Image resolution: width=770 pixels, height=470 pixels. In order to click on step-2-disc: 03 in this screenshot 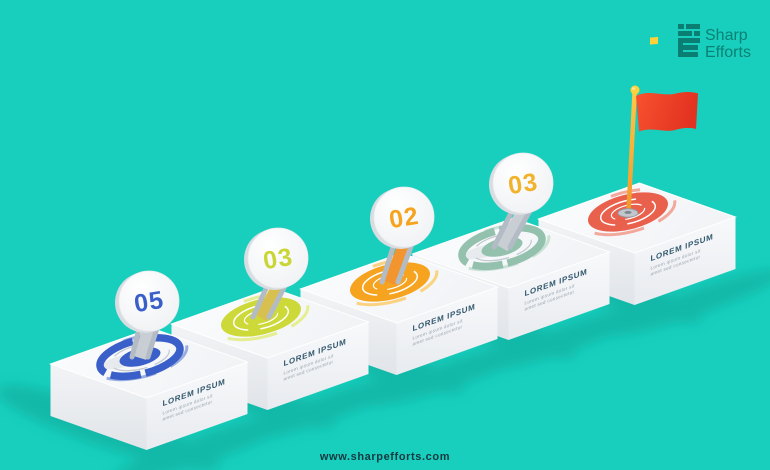, I will do `click(276, 258)`.